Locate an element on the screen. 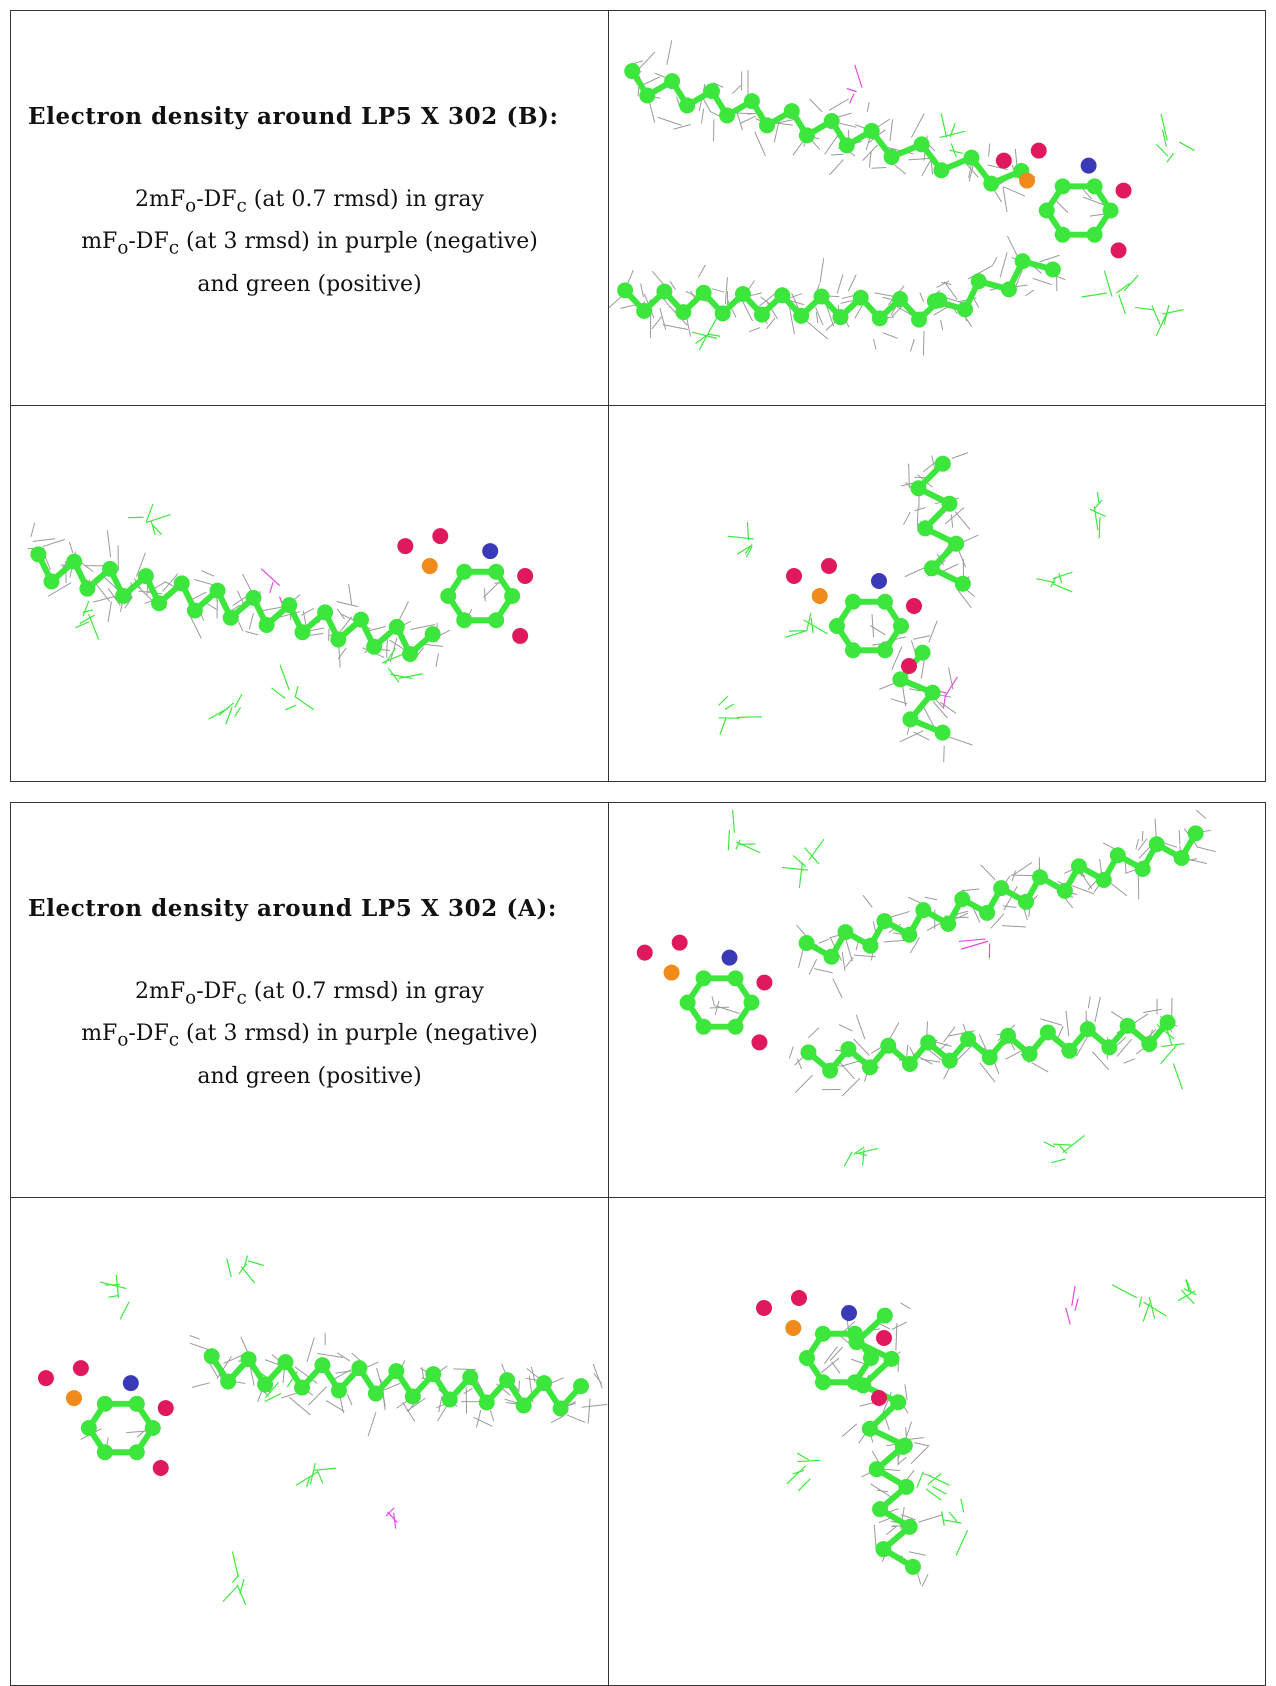 Image resolution: width=1276 pixels, height=1686 pixels. density-mesh is located at coordinates (912, 613).